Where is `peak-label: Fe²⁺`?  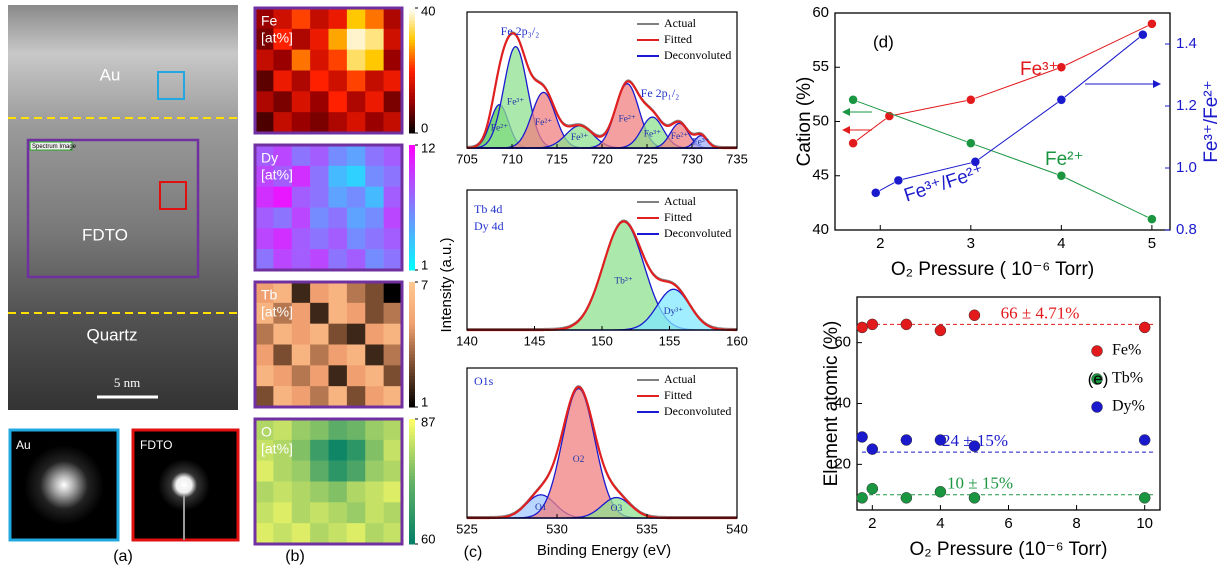
peak-label: Fe²⁺ is located at coordinates (543, 123).